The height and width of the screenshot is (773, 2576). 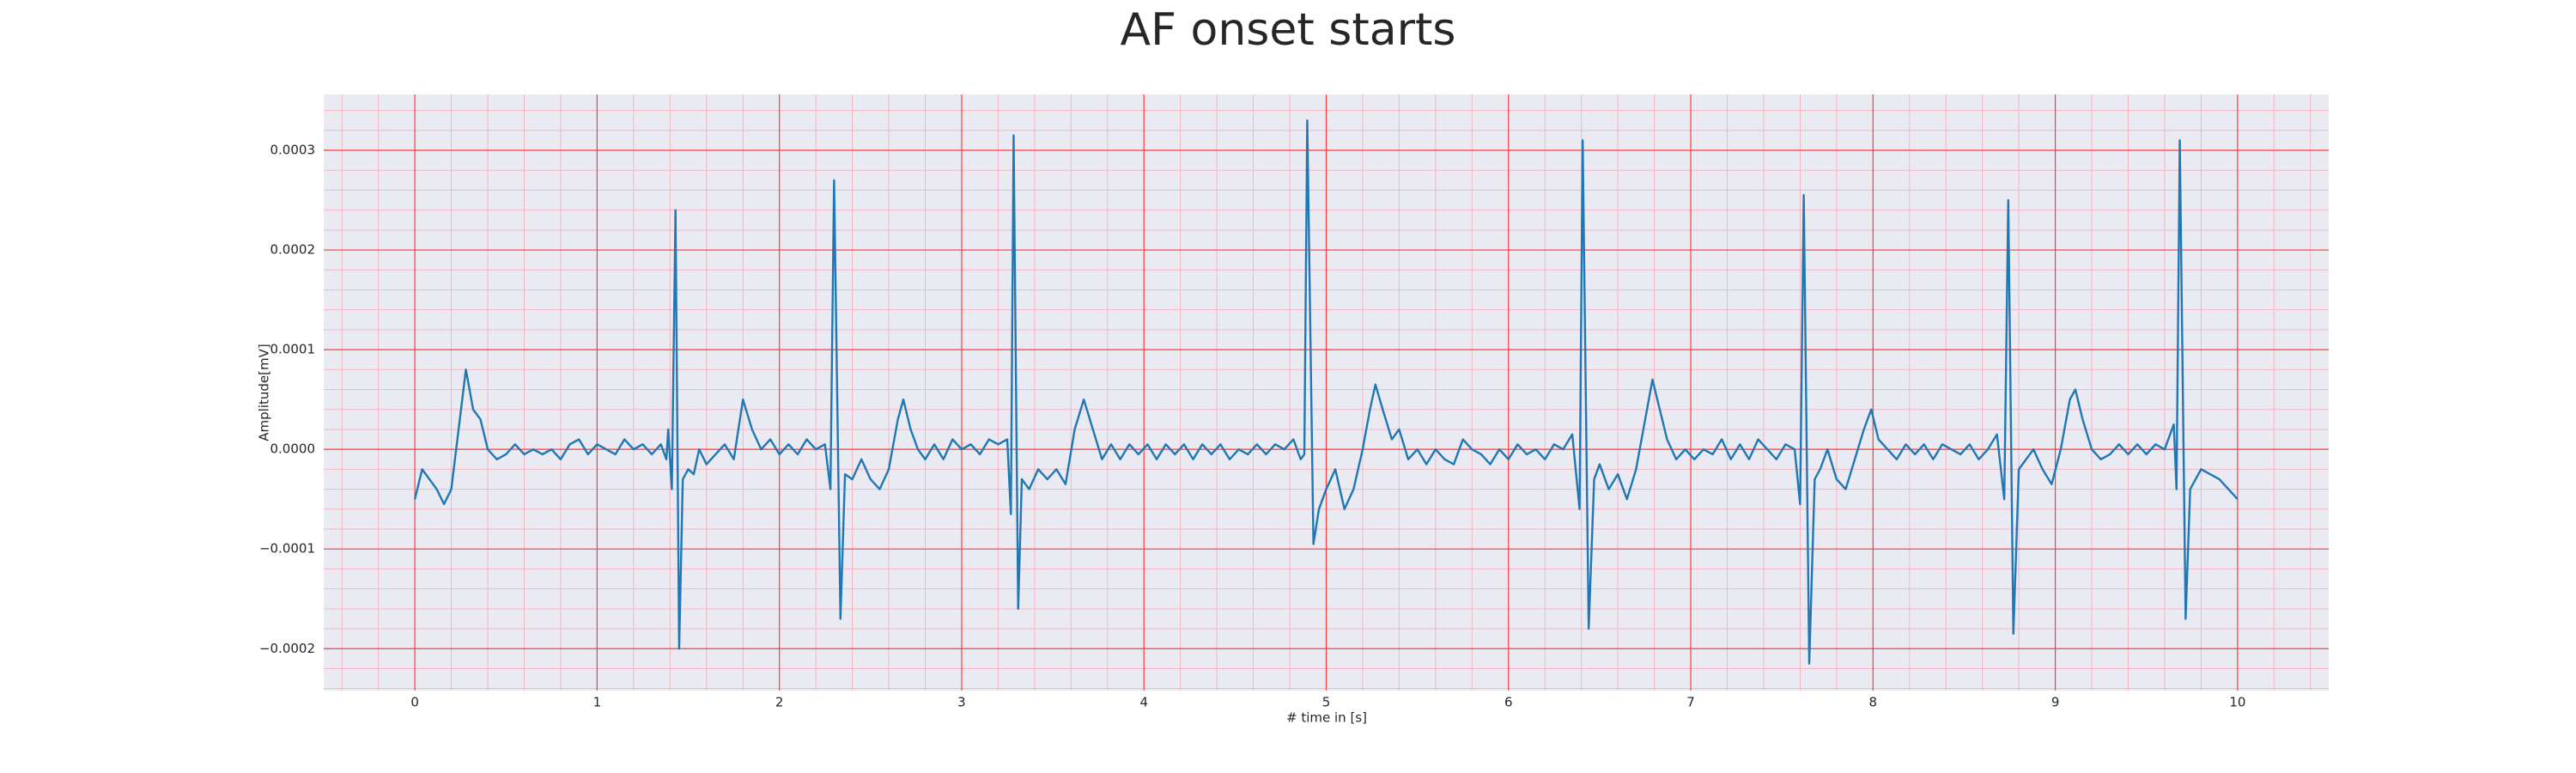 I want to click on y-tick-label: 0.0001, so click(x=293, y=349).